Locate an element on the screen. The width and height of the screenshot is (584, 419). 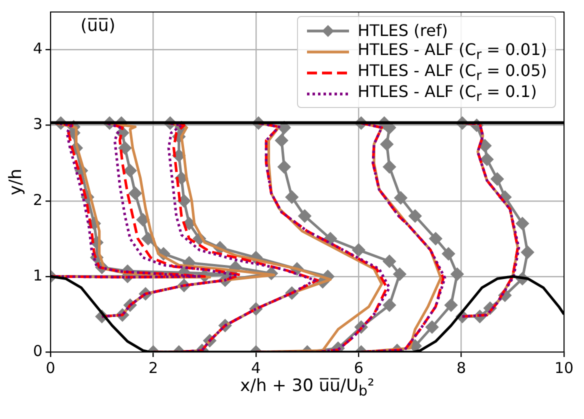
y-tick-label: 2 is located at coordinates (37, 199).